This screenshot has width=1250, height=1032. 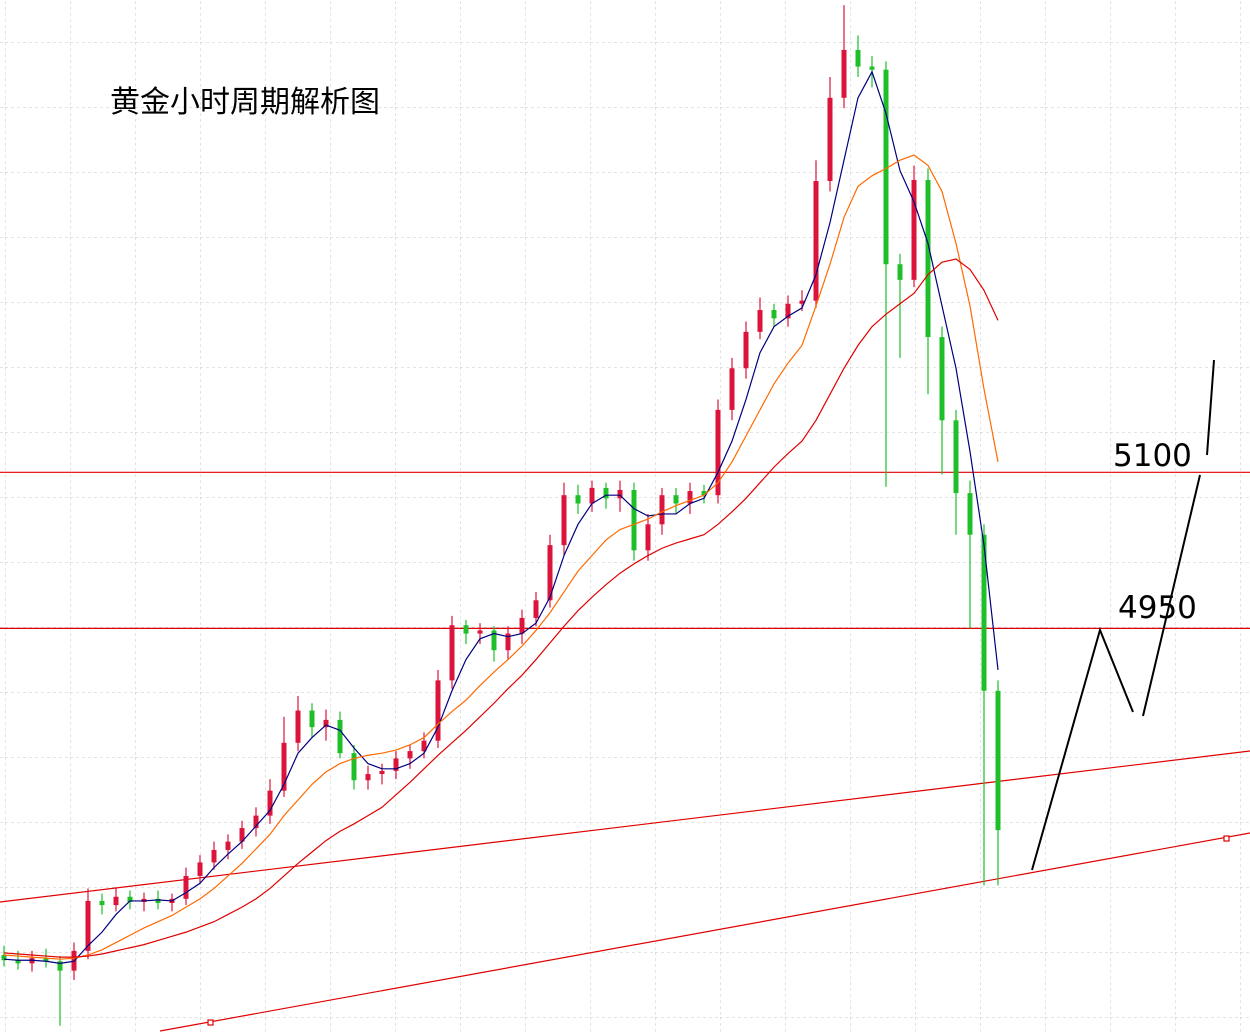 I want to click on projection, so click(x=1123, y=615).